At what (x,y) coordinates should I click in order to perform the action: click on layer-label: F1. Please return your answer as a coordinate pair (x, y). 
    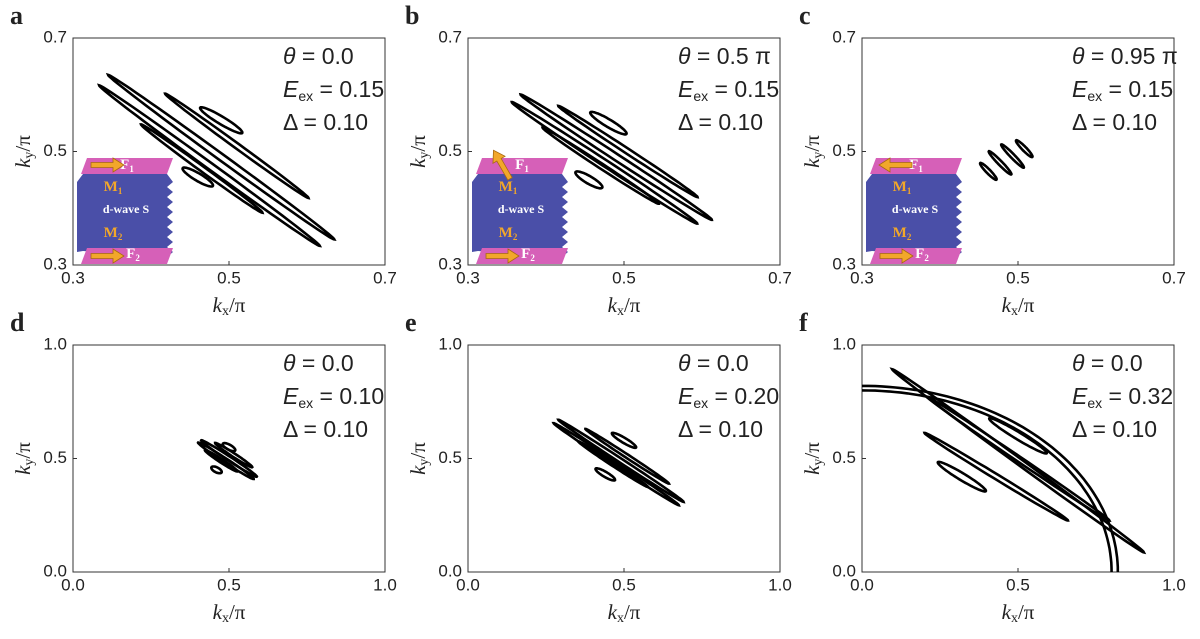
    Looking at the image, I should click on (916, 165).